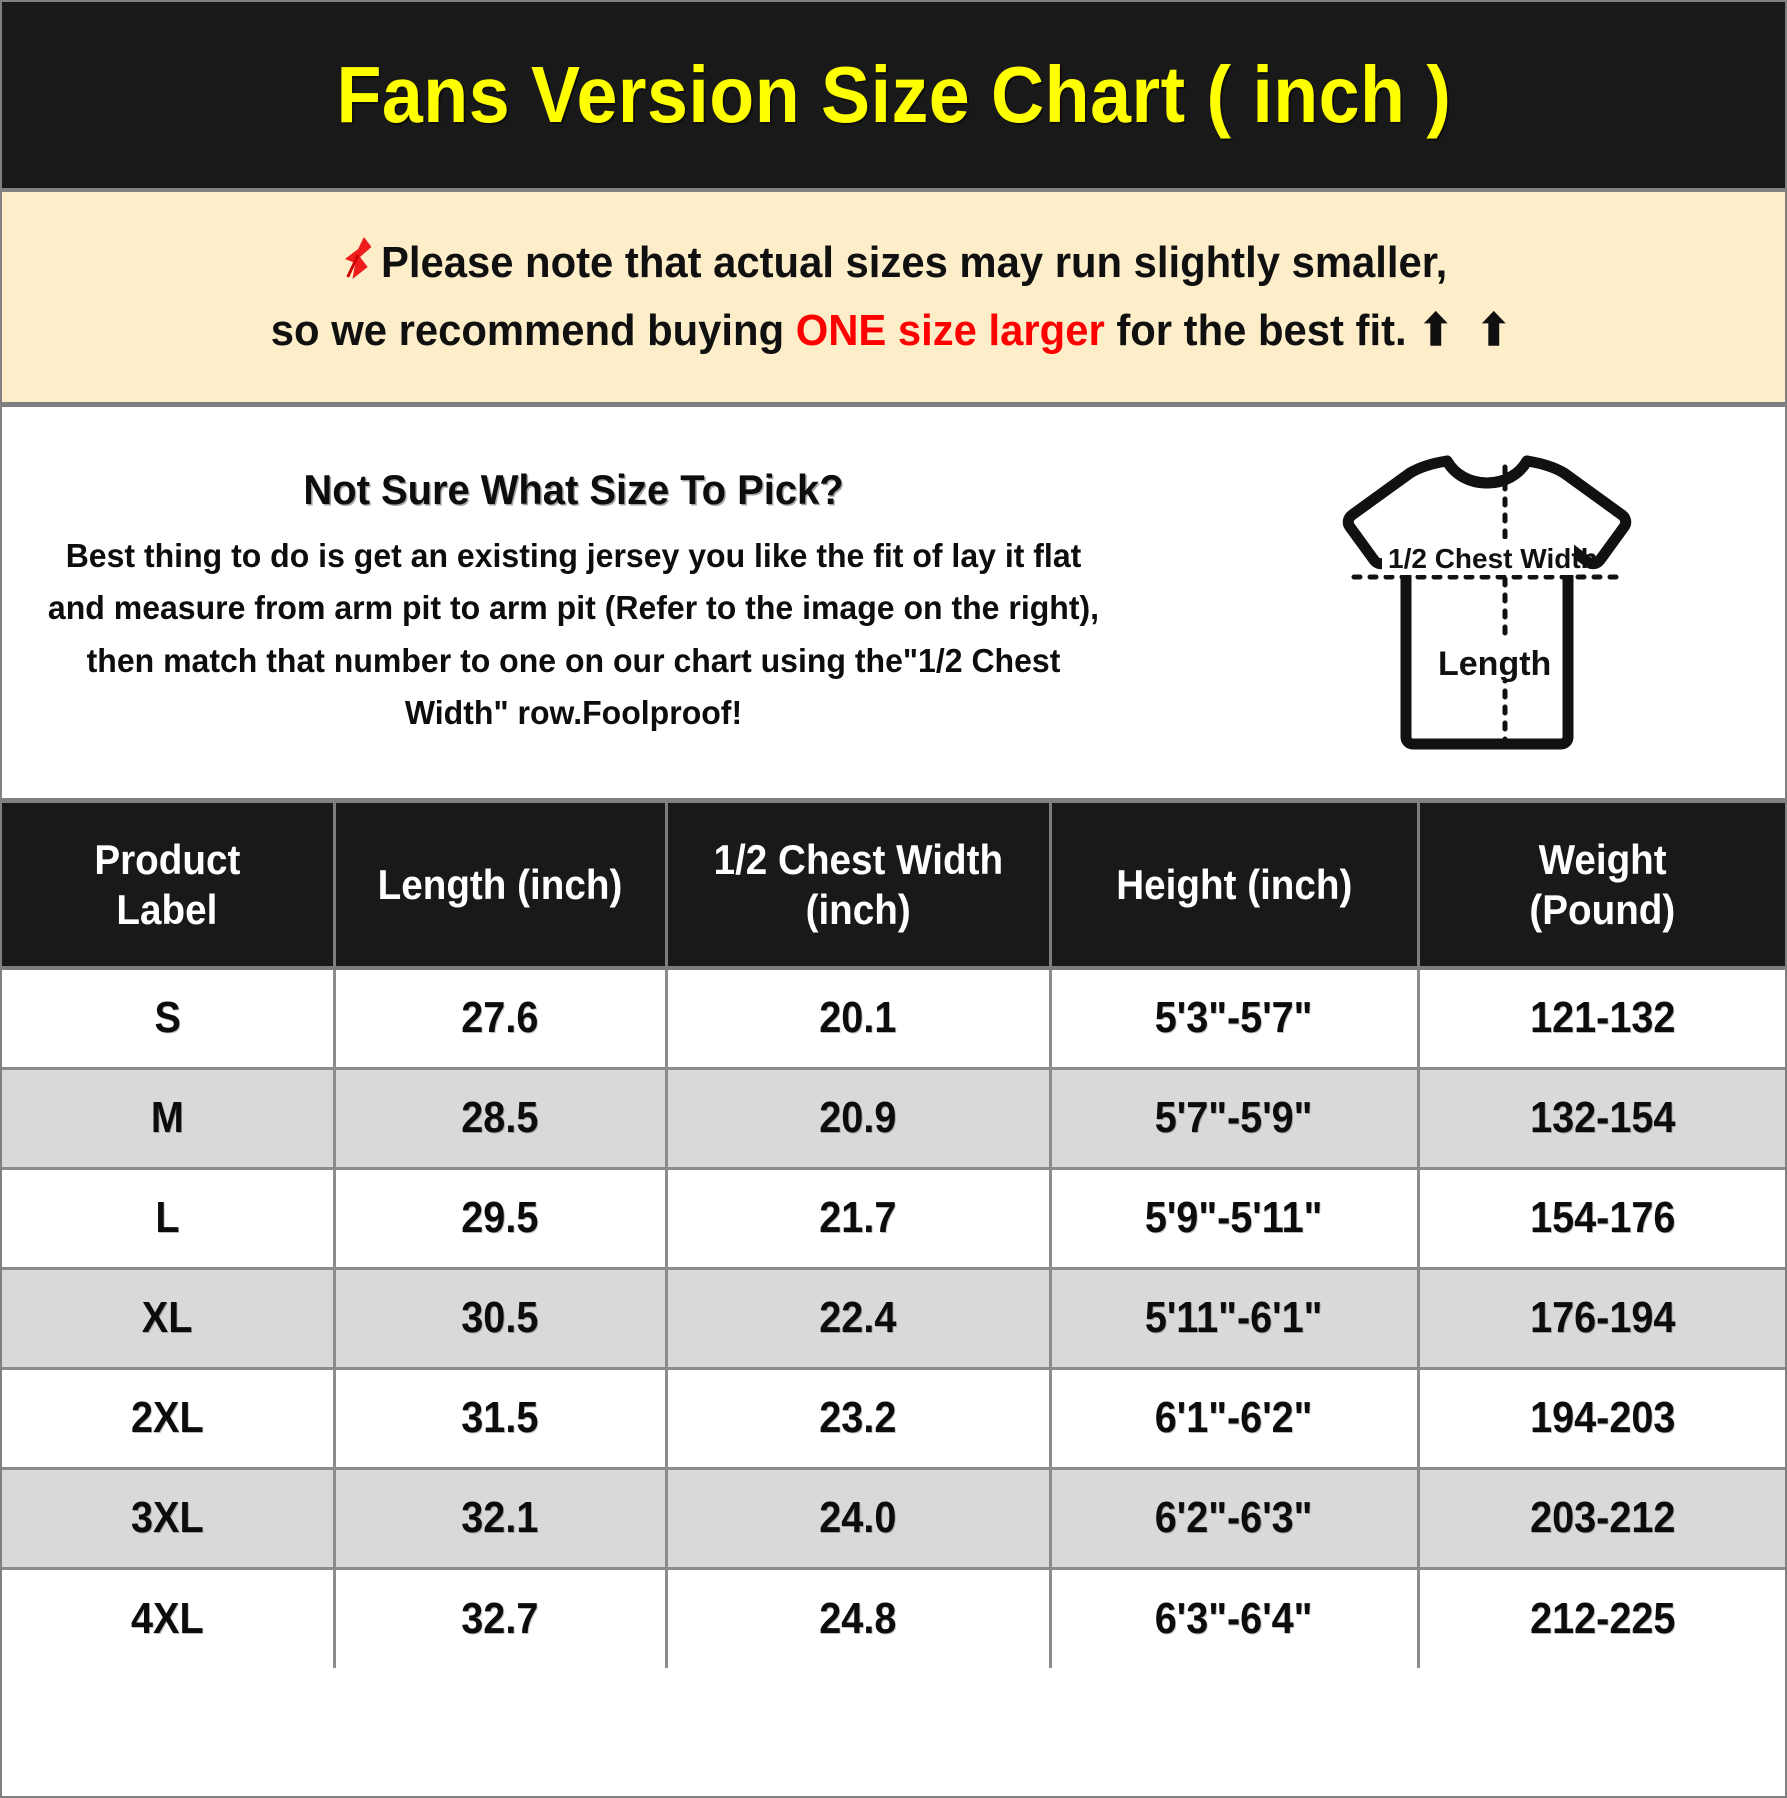  I want to click on cell-height: 5'9"-5'11", so click(1235, 1219).